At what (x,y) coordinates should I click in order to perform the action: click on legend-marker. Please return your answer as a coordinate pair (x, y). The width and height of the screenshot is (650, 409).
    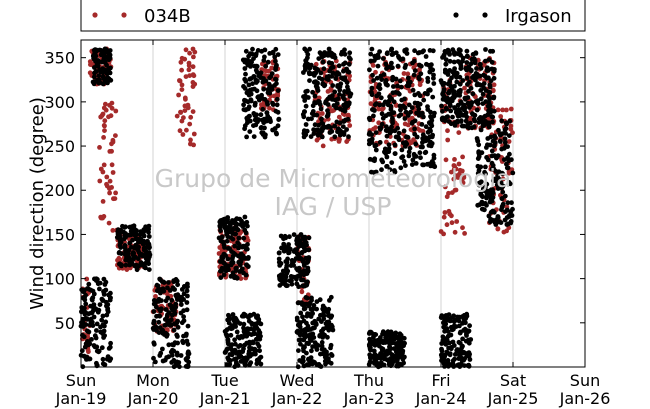
    Looking at the image, I should click on (95, 15).